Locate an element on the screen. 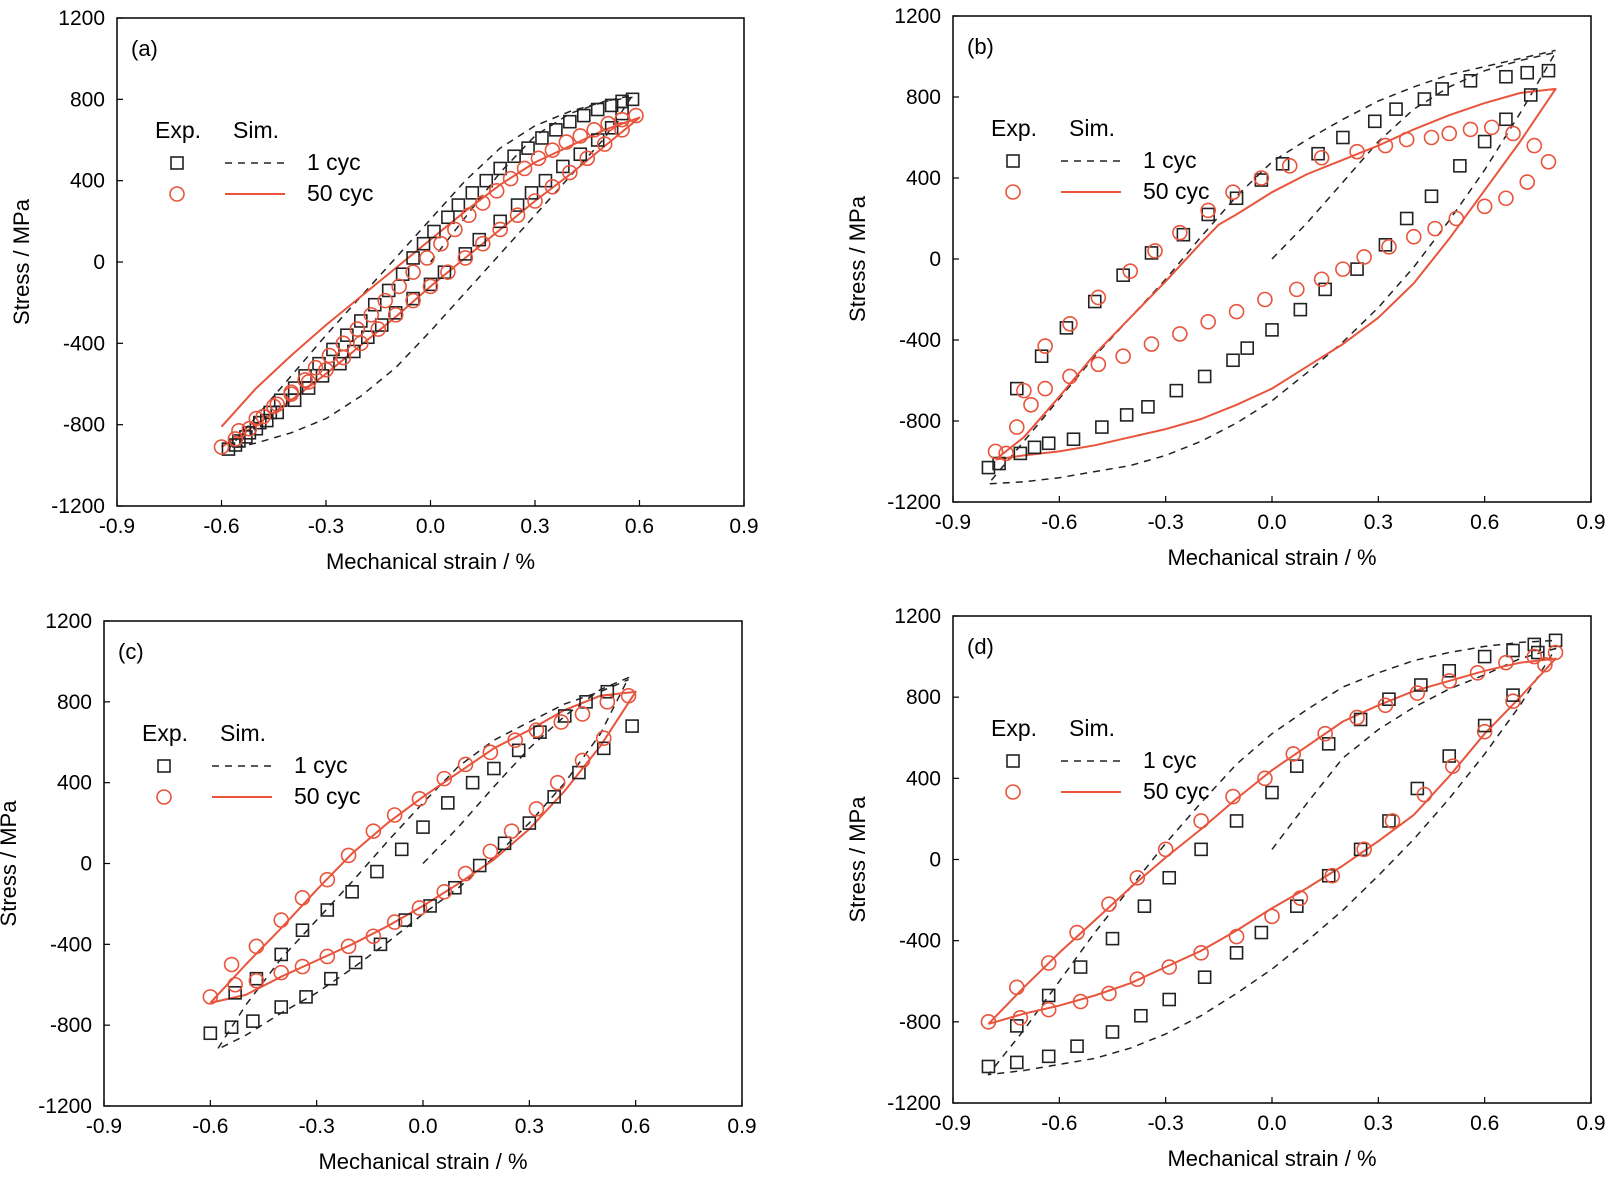 Image resolution: width=1608 pixels, height=1187 pixels. x-tick-label: 0.0 is located at coordinates (430, 526).